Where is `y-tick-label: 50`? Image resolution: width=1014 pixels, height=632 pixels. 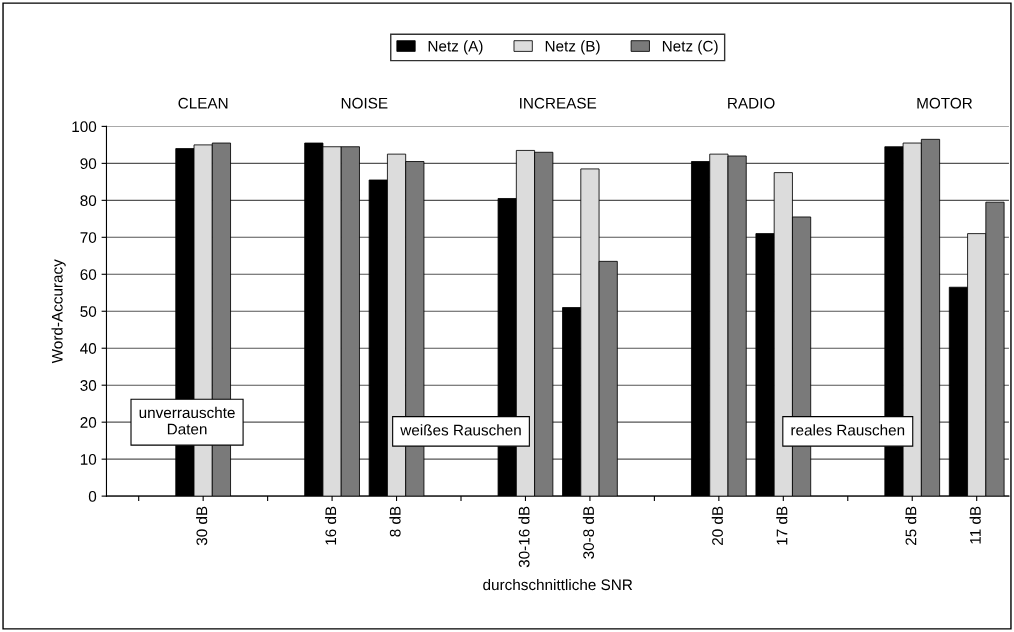
y-tick-label: 50 is located at coordinates (88, 311).